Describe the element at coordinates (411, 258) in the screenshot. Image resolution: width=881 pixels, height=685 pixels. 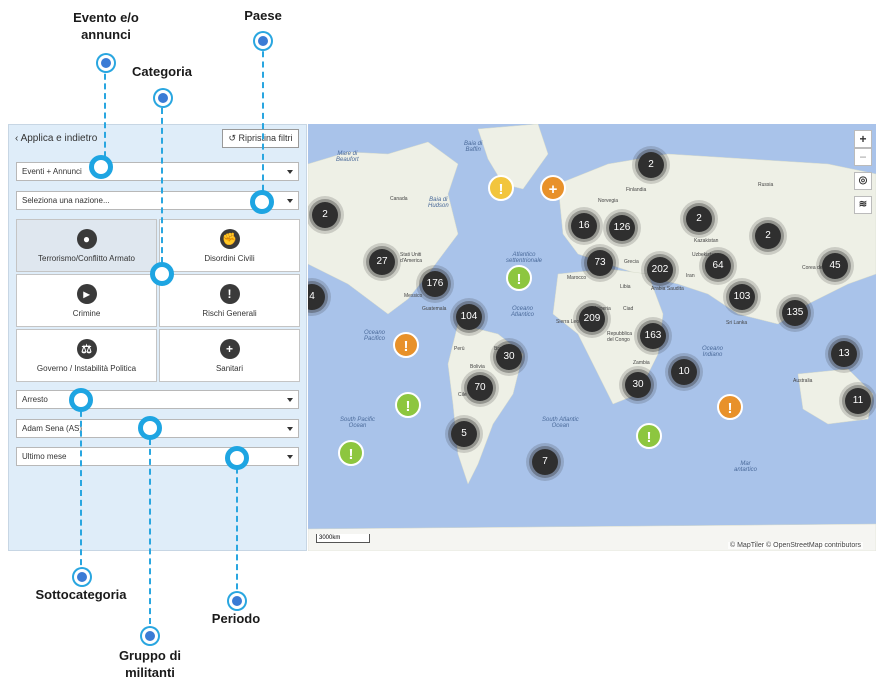
I see `land-label: Stati Uniti d'America` at that location.